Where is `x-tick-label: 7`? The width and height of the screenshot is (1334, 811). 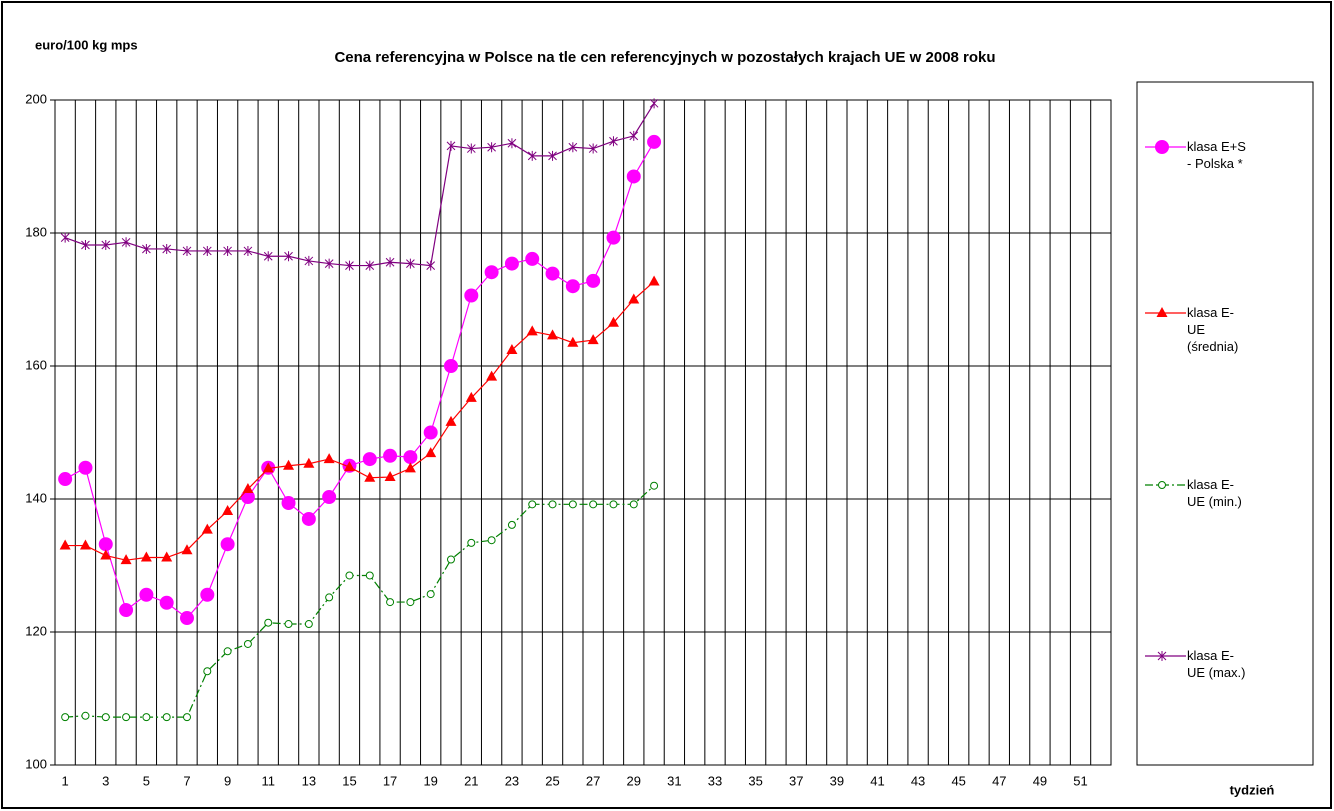 x-tick-label: 7 is located at coordinates (186, 780).